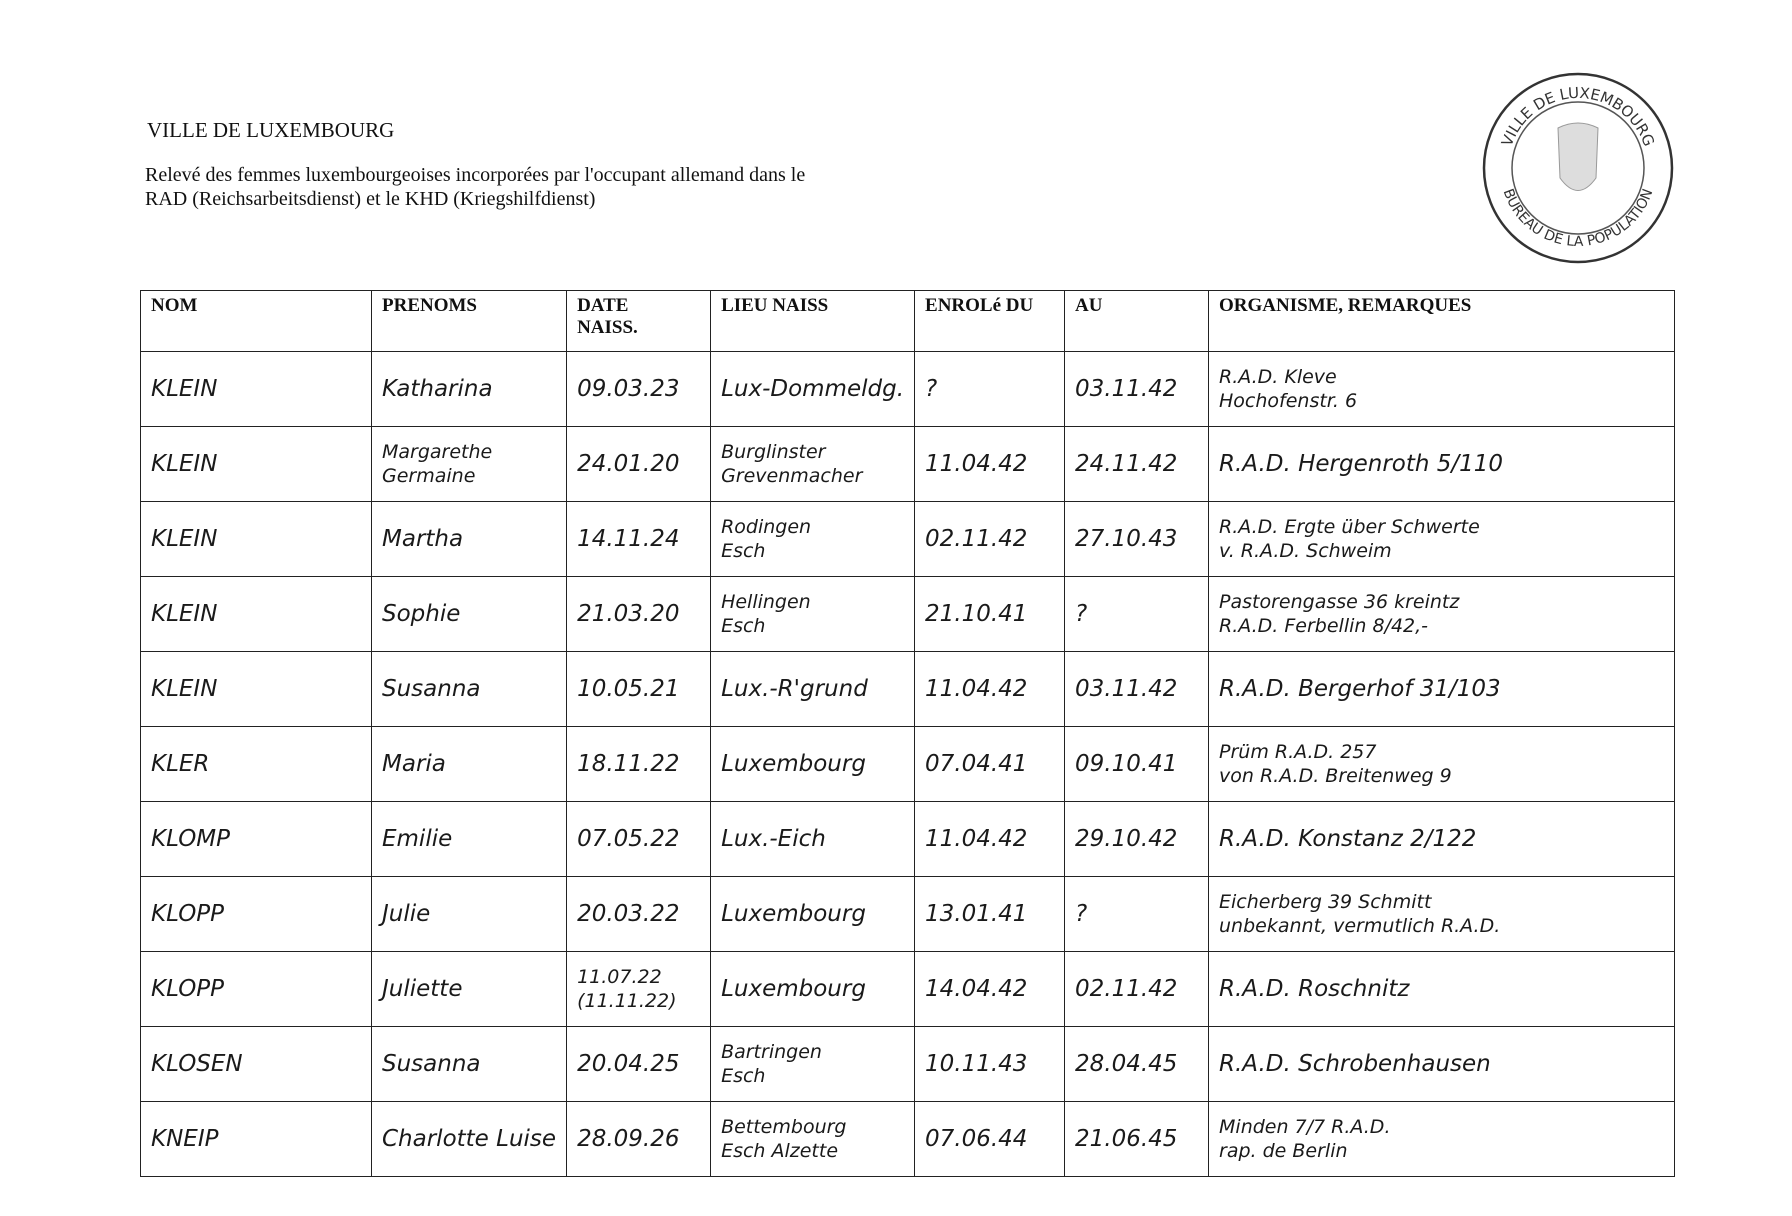  What do you see at coordinates (1442, 464) in the screenshot?
I see `table-cell: R.A.D. Hergenroth 5/110` at bounding box center [1442, 464].